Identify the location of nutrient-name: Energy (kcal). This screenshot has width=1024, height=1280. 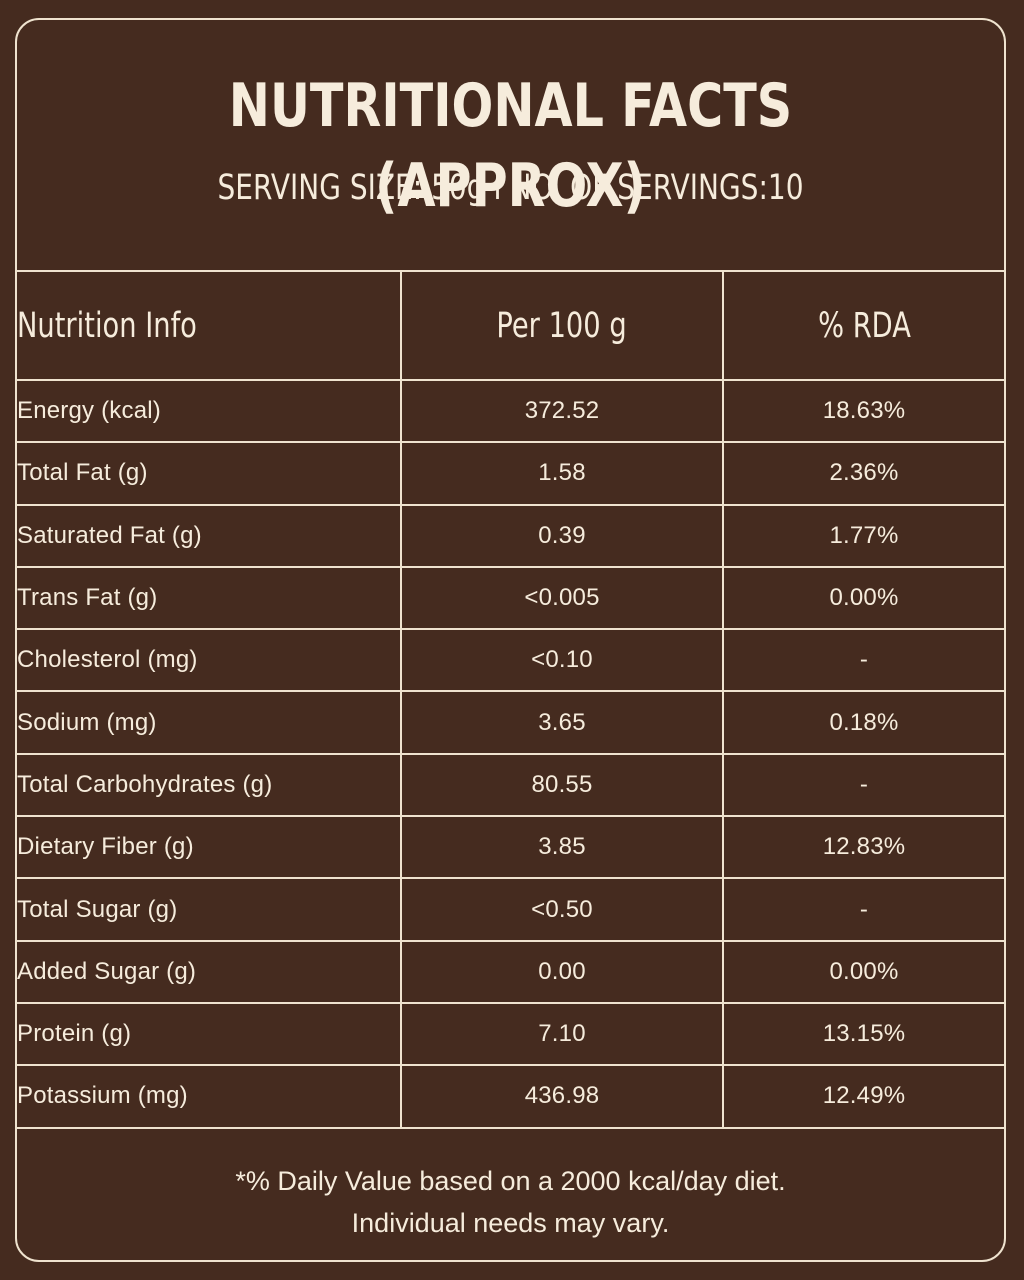
(209, 411).